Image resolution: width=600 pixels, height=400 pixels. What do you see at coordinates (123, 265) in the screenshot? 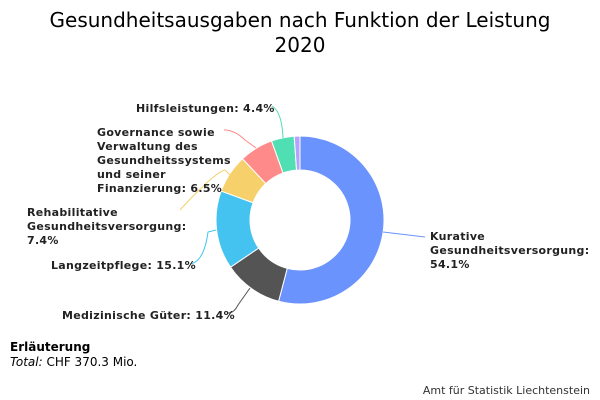
I see `label-langzeit: Langzeitpflege: 15.1%` at bounding box center [123, 265].